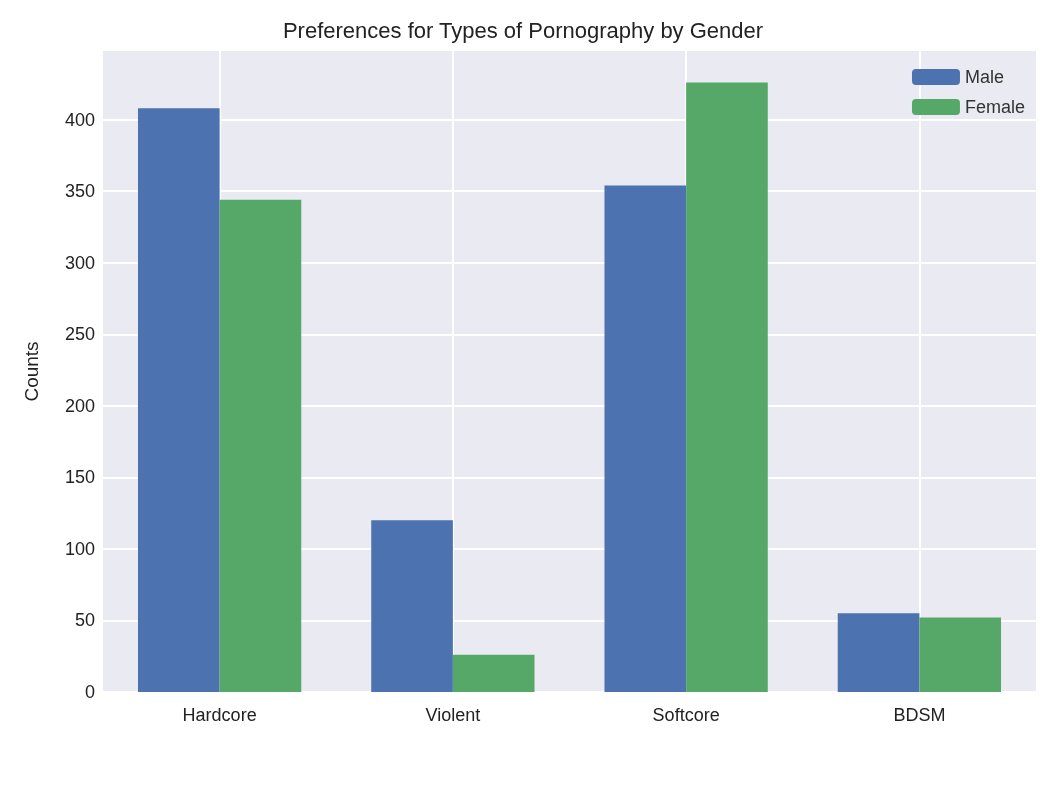 The image size is (1049, 786). I want to click on y-tick-label: 100, so click(79, 548).